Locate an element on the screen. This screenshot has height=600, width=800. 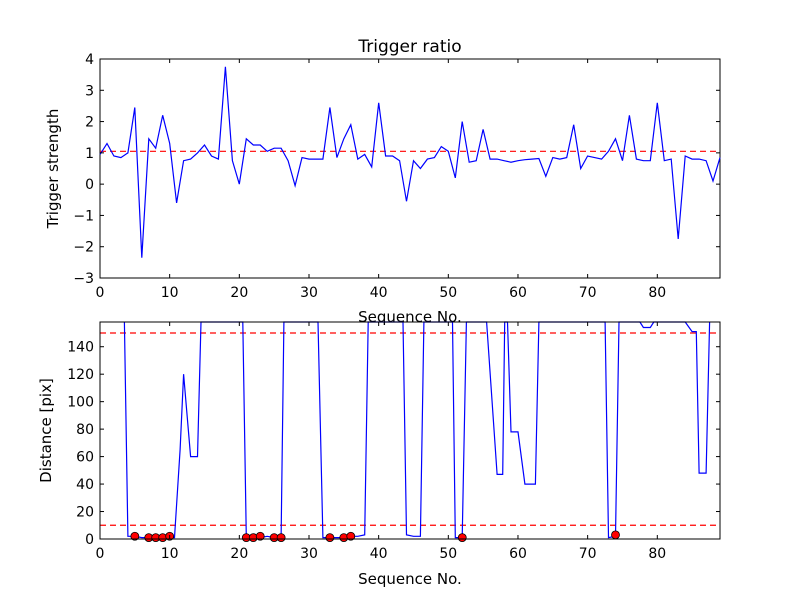
y-tick-label: 120 is located at coordinates (80, 375).